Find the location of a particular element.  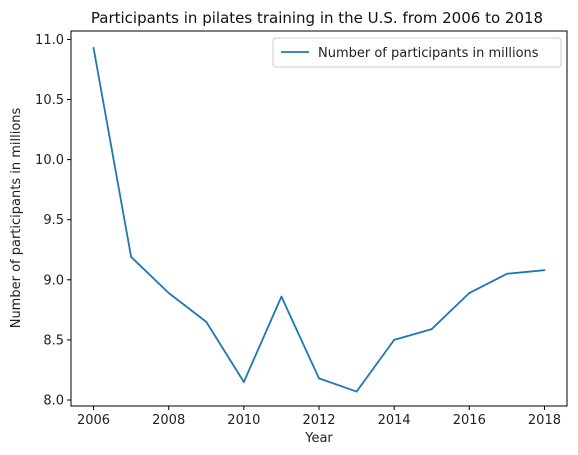

y-tick-label: 10.0 is located at coordinates (49, 160).